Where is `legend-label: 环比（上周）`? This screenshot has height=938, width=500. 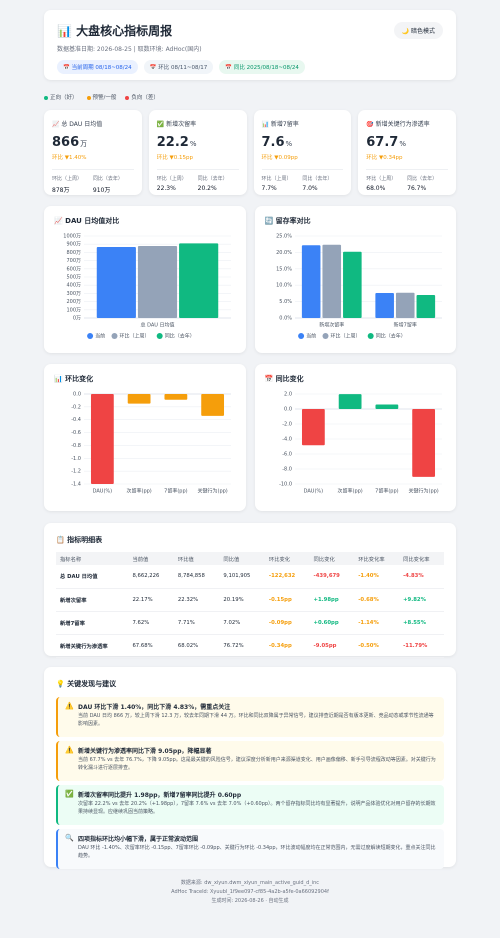 legend-label: 环比（上周） is located at coordinates (135, 336).